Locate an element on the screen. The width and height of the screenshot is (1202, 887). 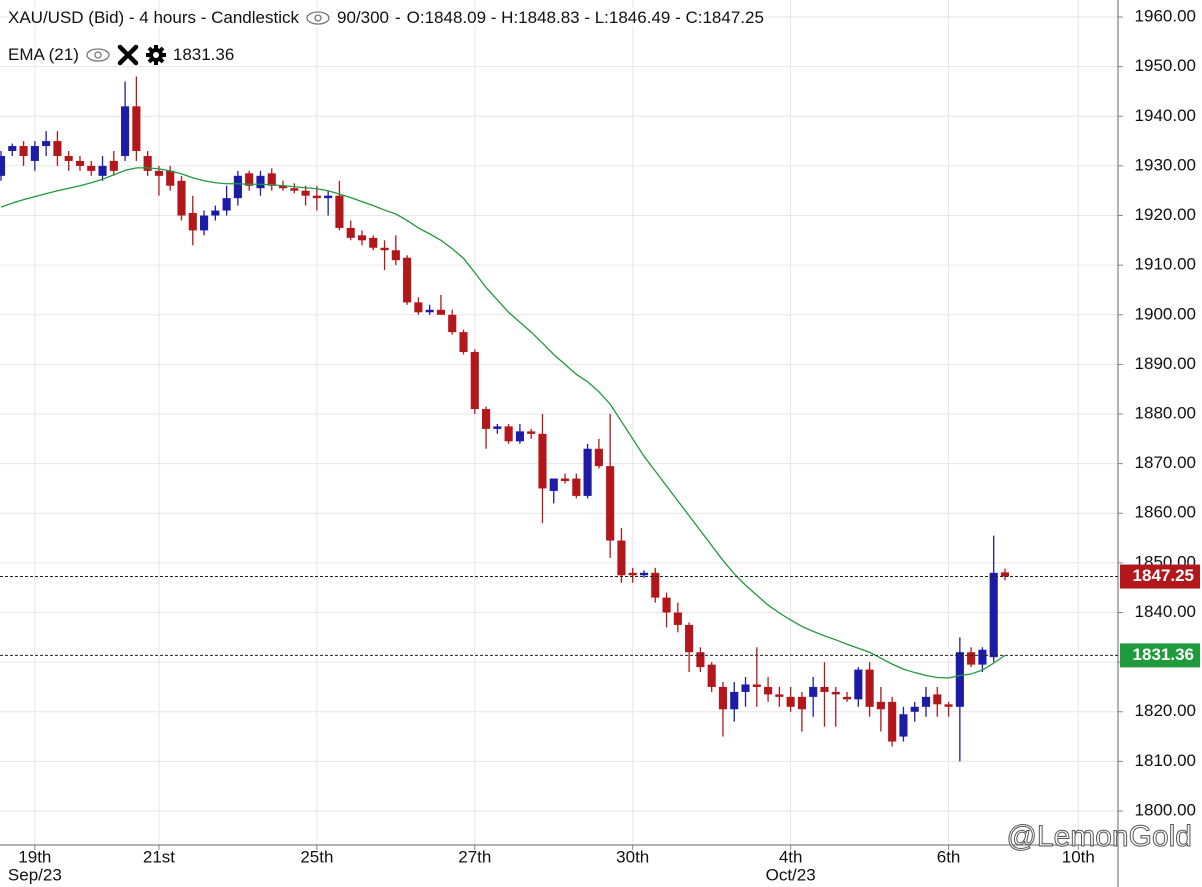
y-tick-label: 1800.00 is located at coordinates (1165, 809).